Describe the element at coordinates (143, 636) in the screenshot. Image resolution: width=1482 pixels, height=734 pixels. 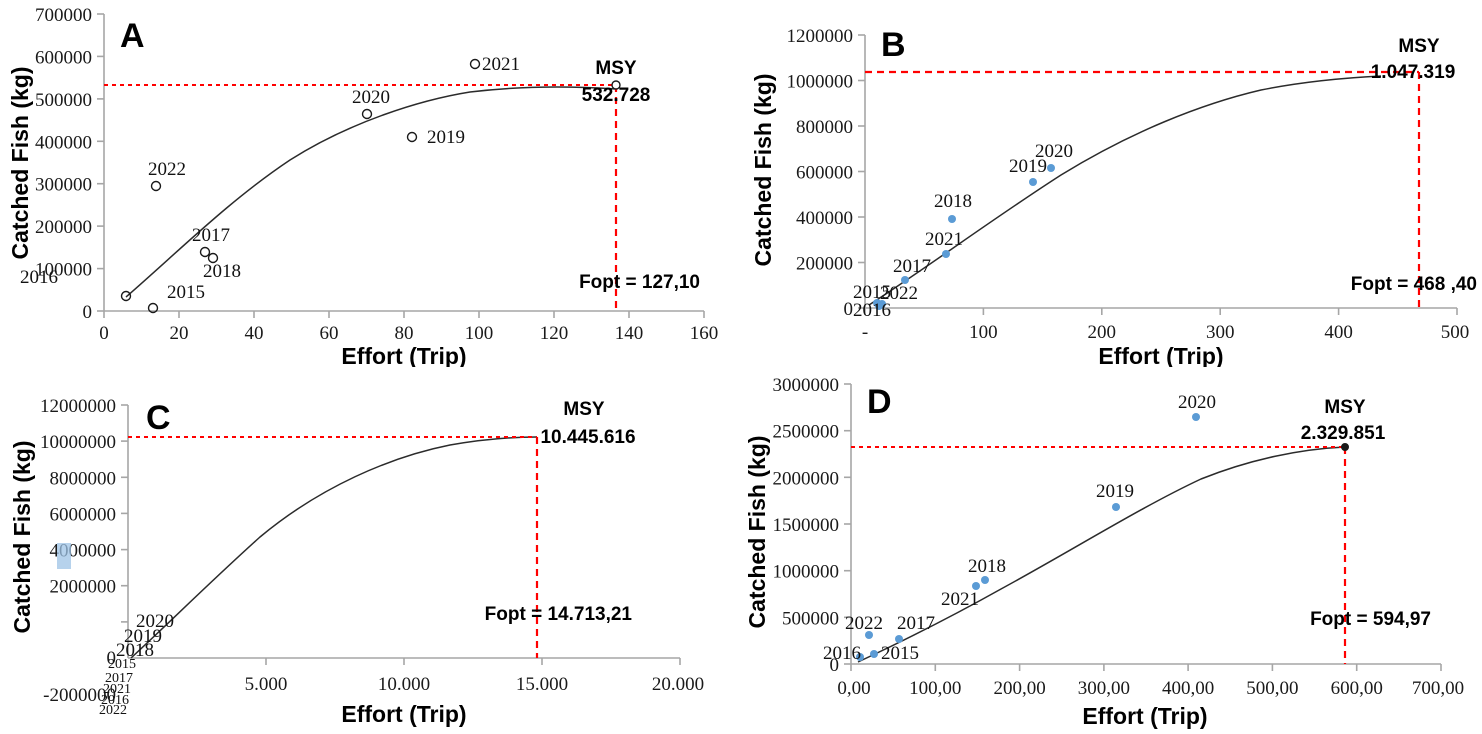
I see `panel-c-label-2019: 2019` at that location.